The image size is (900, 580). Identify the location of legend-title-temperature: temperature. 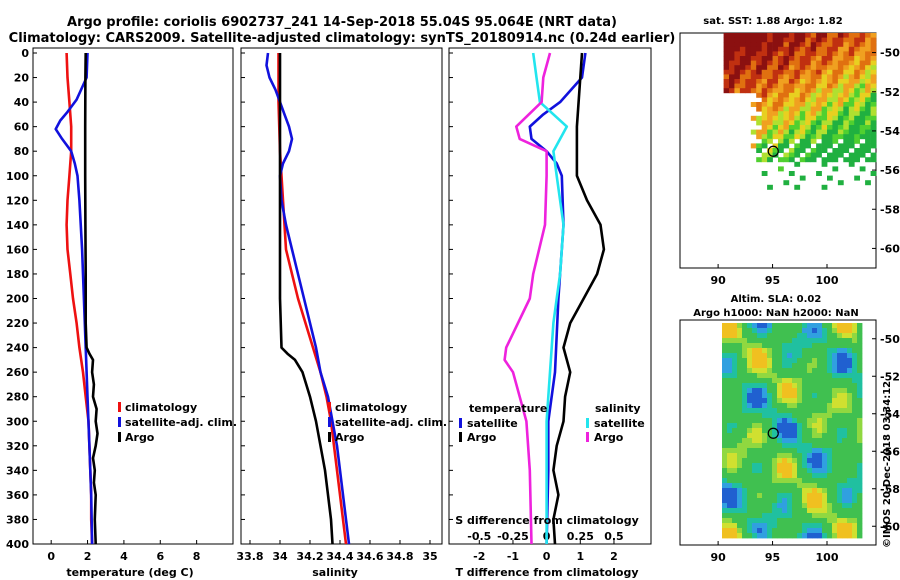
(508, 408).